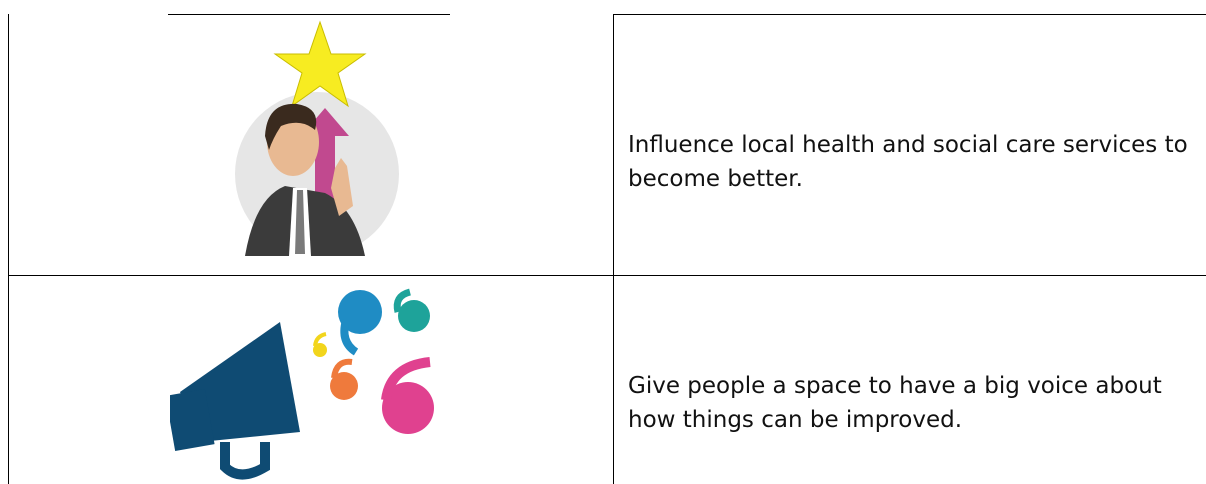  I want to click on column-divider, so click(613, 249).